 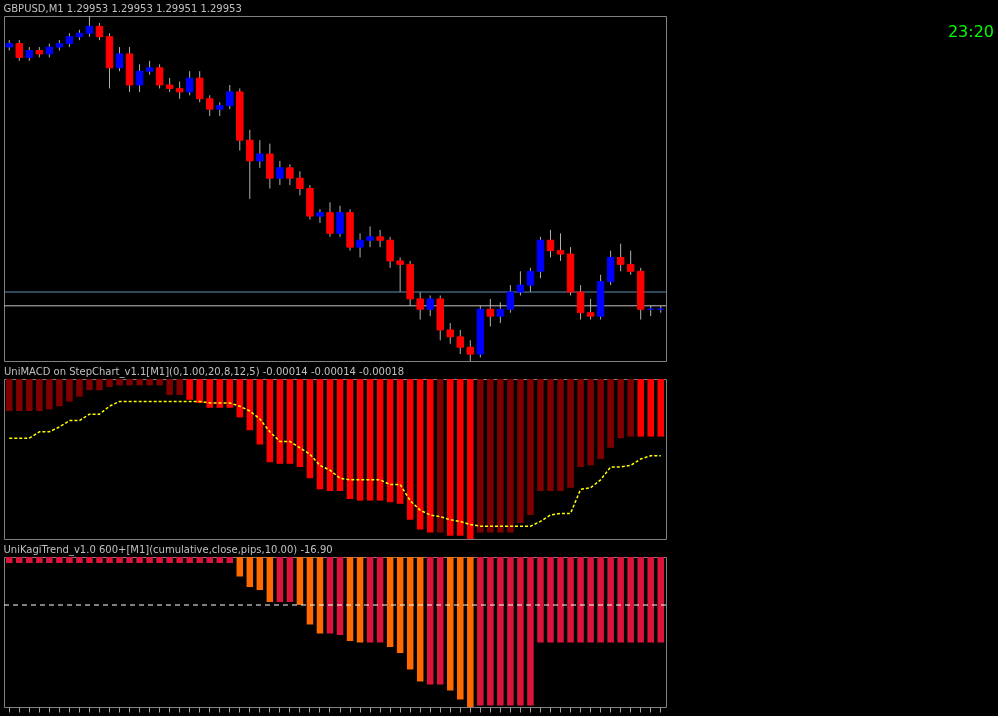 What do you see at coordinates (204, 372) in the screenshot?
I see `chart-title: UniMACD on StepChart_v1.1[M1](0,1.00,20,8,12,5) -0.00014 -0.00014 -0.00018` at bounding box center [204, 372].